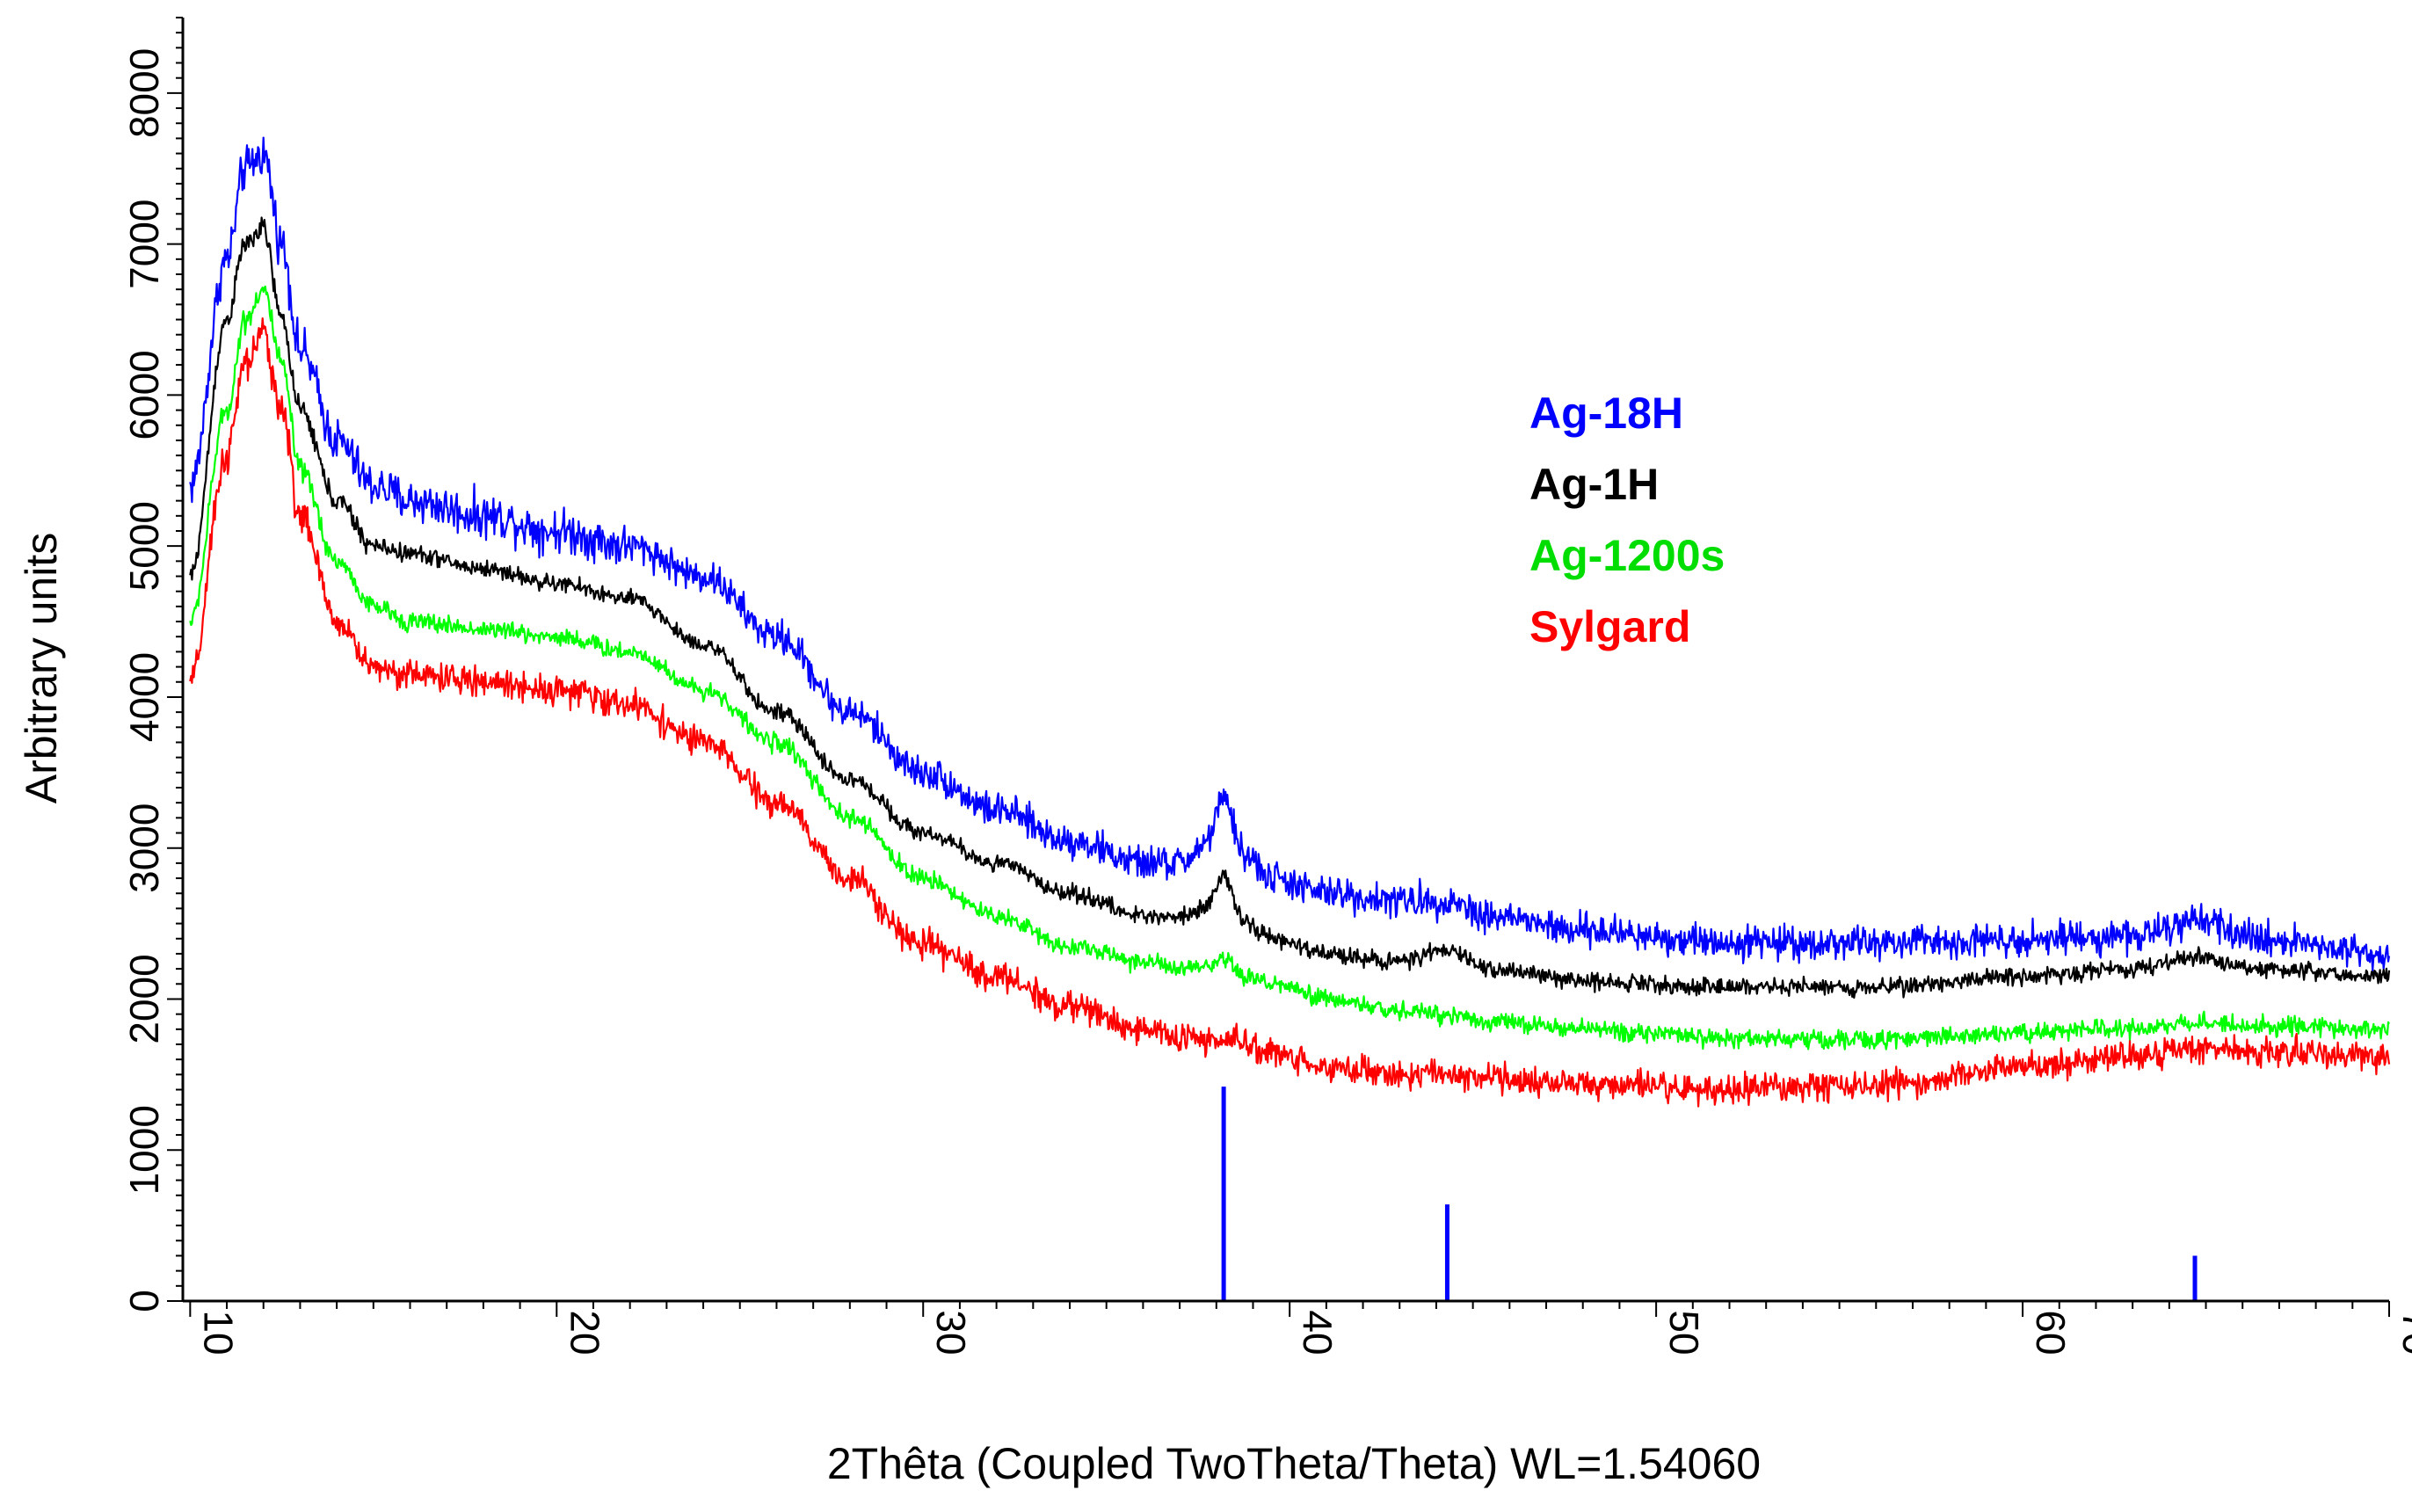  Describe the element at coordinates (2051, 1333) in the screenshot. I see `x-tick-label: 60` at that location.